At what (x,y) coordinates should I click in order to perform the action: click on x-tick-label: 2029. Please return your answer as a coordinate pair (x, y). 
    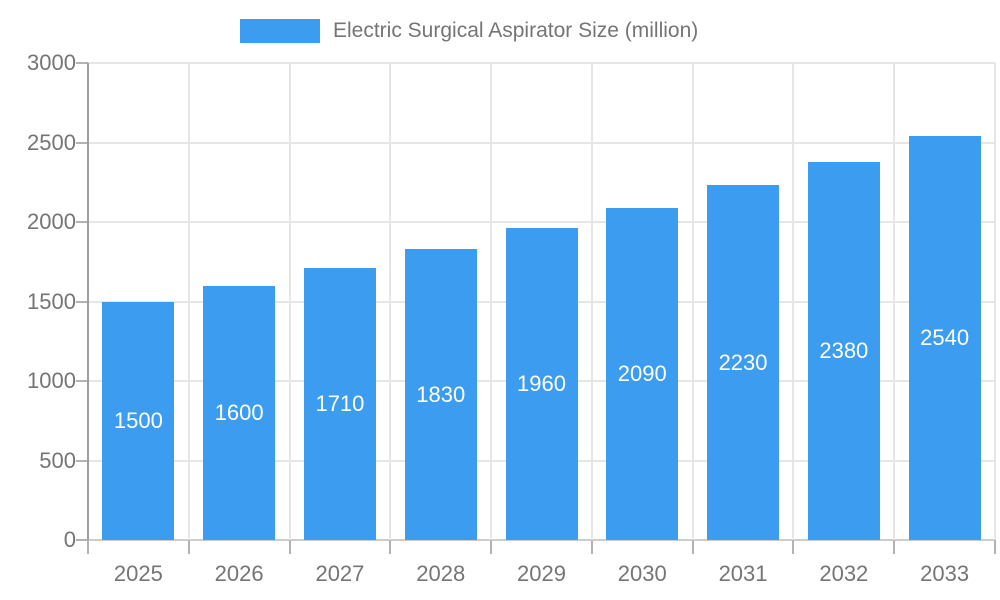
    Looking at the image, I should click on (541, 573).